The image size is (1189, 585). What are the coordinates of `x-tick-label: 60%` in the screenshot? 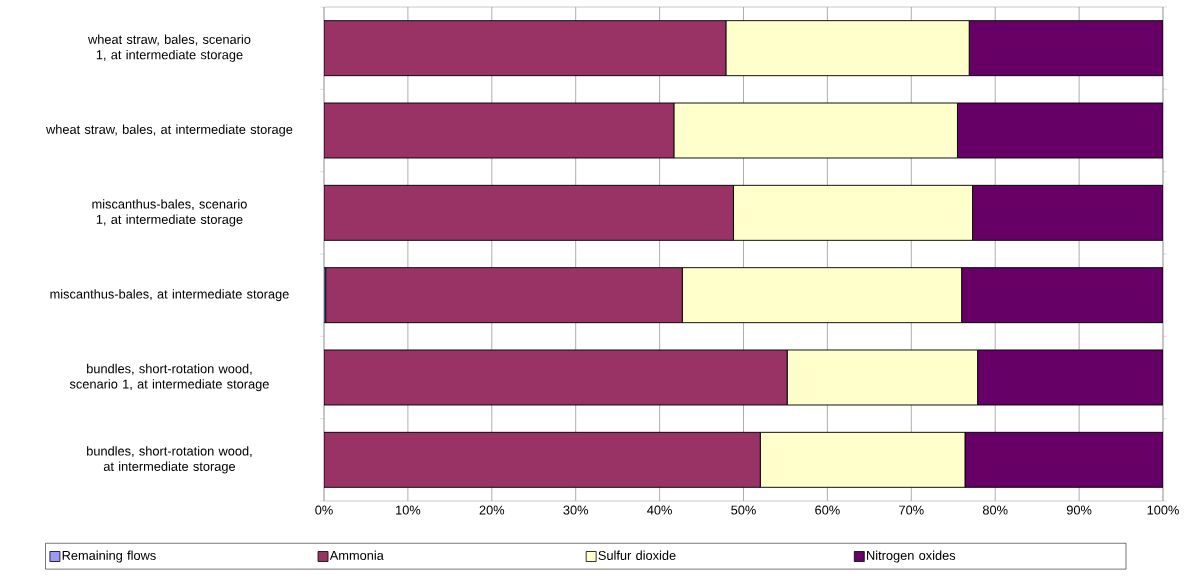 It's located at (827, 510).